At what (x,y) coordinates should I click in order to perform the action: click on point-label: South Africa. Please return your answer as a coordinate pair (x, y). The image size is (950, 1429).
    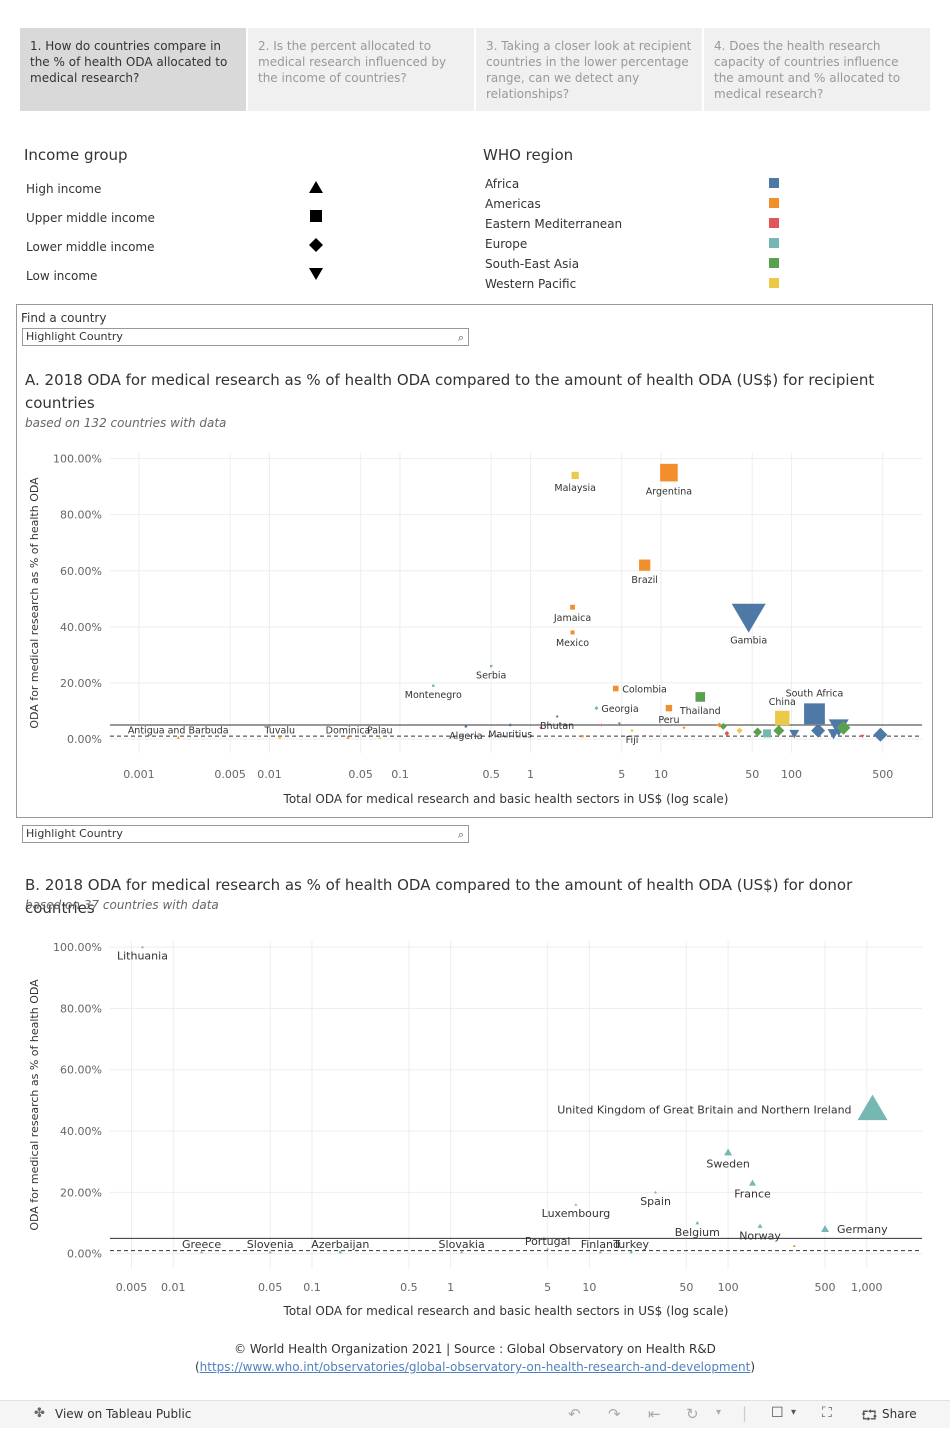
    Looking at the image, I should click on (815, 694).